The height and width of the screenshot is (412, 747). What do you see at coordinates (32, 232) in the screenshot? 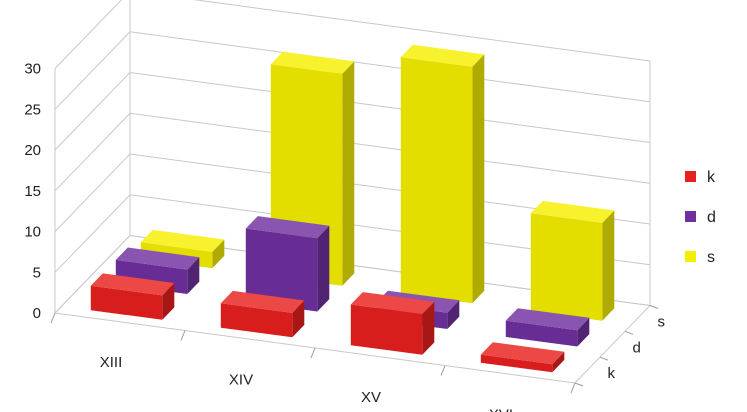
I see `y-tick-label: 10` at bounding box center [32, 232].